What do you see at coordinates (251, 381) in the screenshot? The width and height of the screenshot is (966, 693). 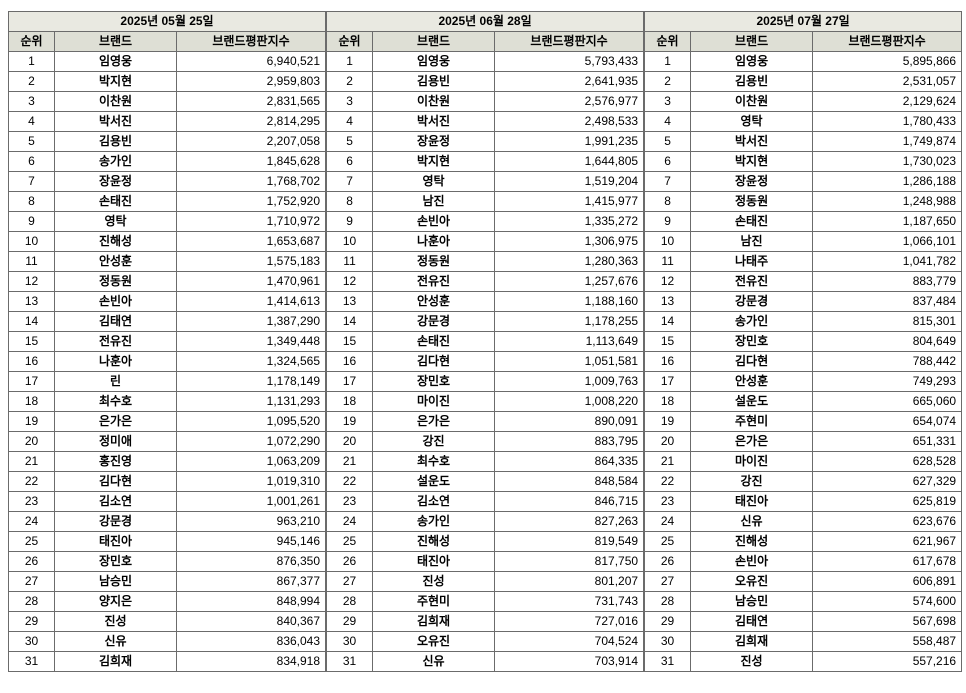 I see `value-cell: 1,178,149` at bounding box center [251, 381].